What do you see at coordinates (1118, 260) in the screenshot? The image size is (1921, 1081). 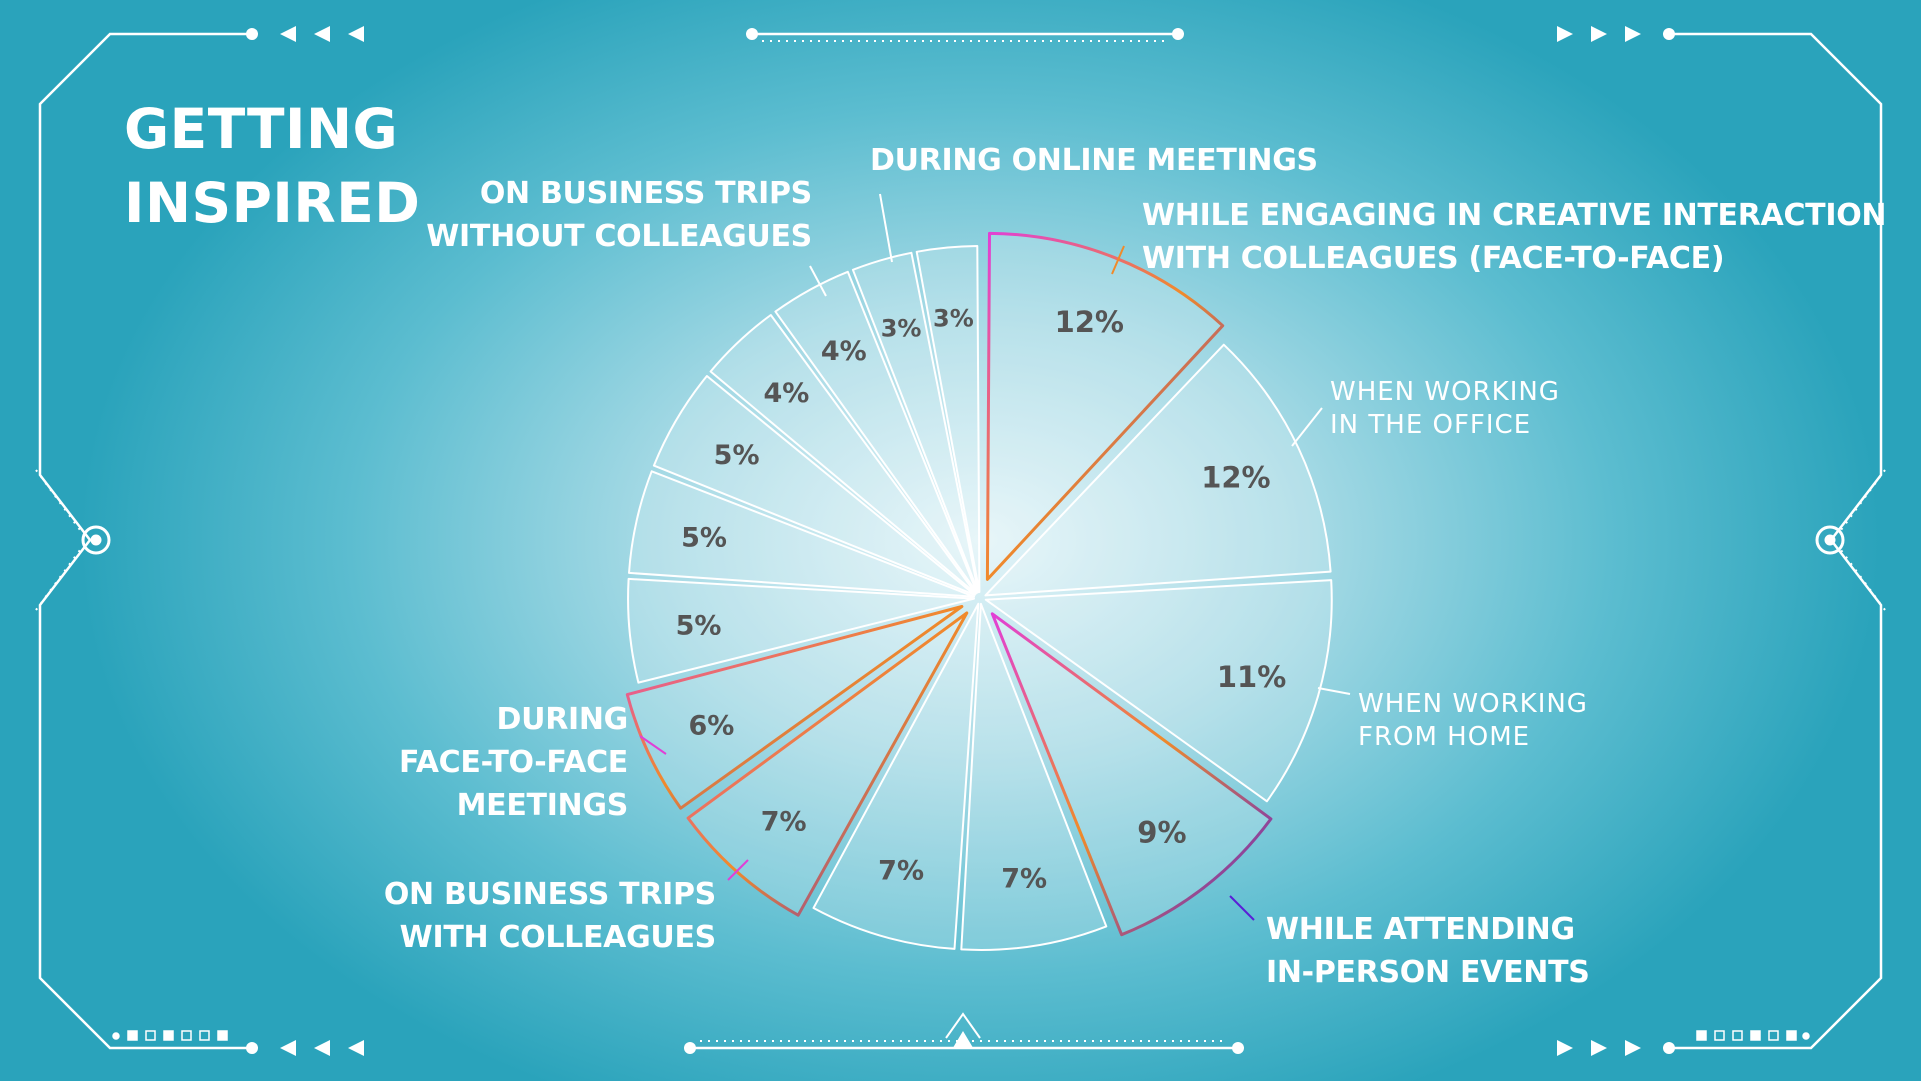 I see `leader-line-creative` at bounding box center [1118, 260].